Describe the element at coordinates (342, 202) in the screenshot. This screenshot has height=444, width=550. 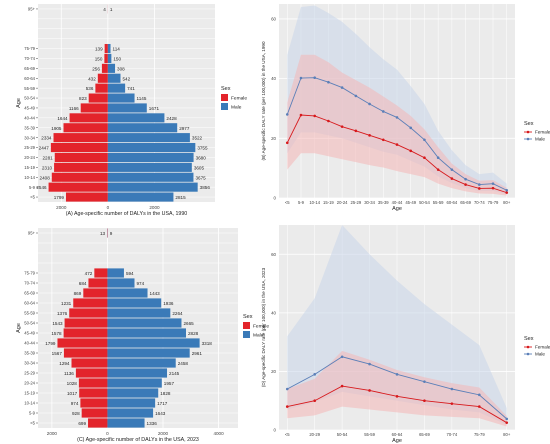
I see `x-tick-label: 20-24` at that location.